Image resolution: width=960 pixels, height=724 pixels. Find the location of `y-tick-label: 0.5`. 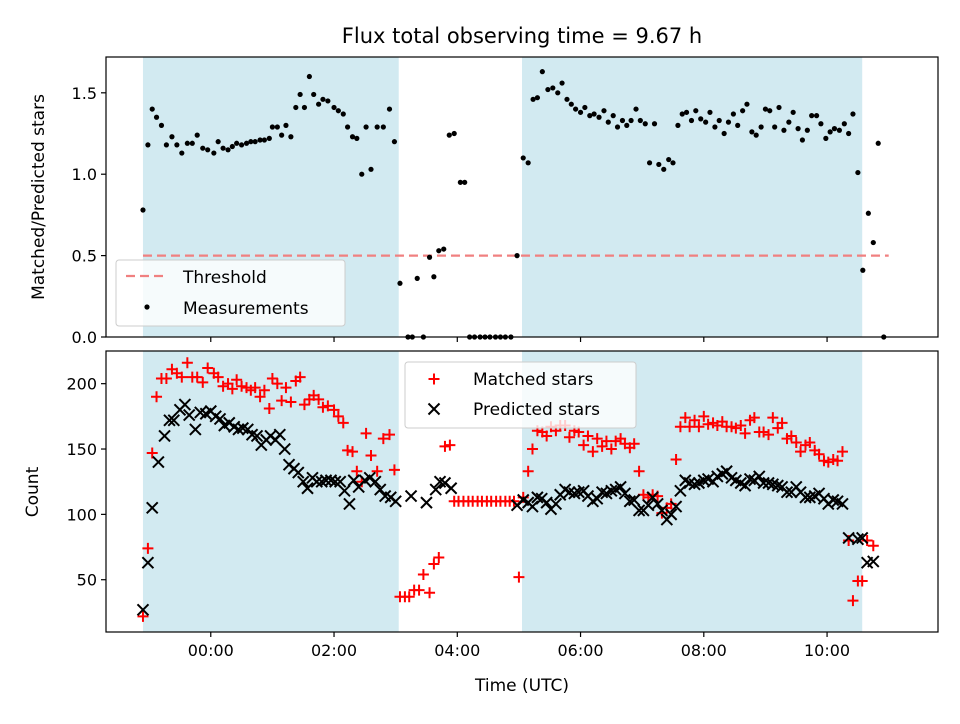

y-tick-label: 0.5 is located at coordinates (84, 256).